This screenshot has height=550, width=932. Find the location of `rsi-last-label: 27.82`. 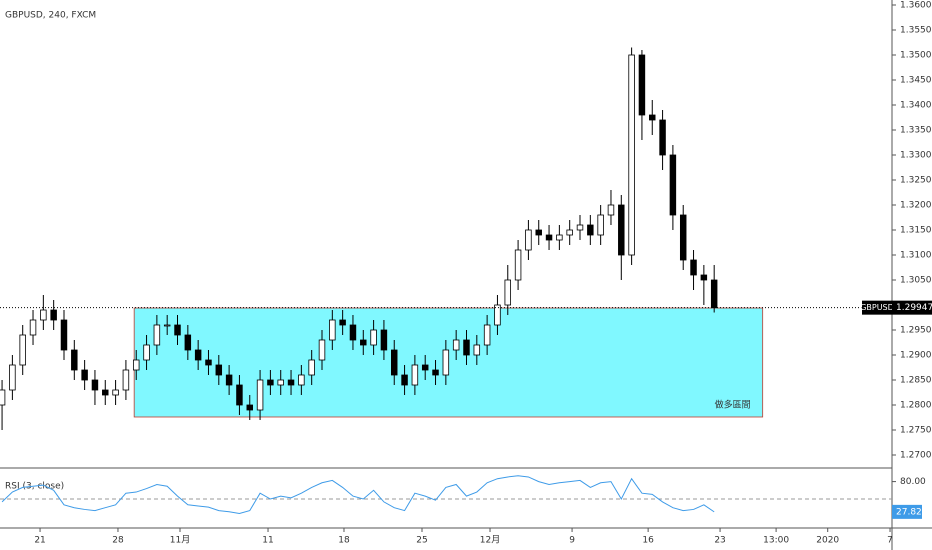

rsi-last-label: 27.82 is located at coordinates (909, 512).